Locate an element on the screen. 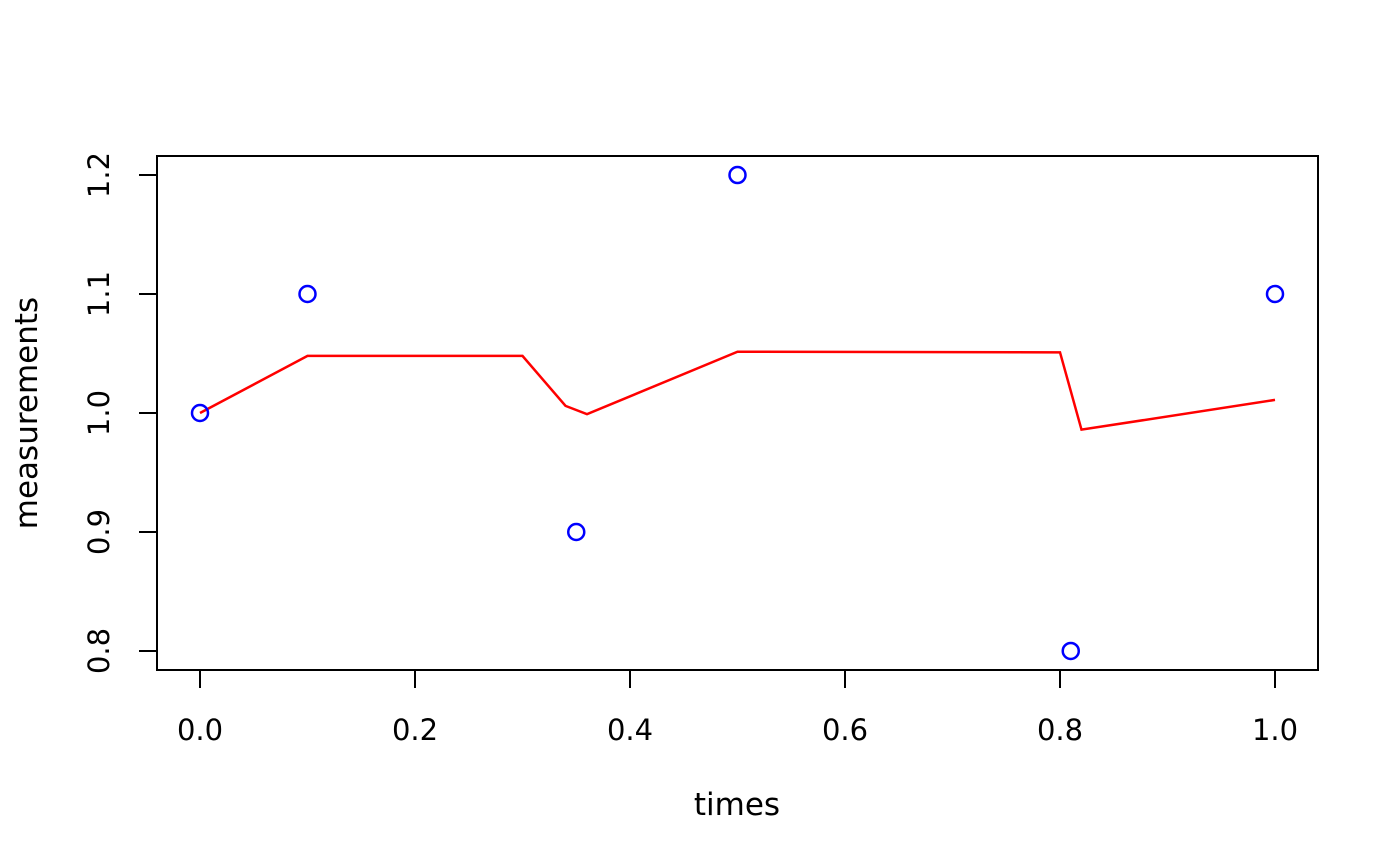 The width and height of the screenshot is (1400, 866). x-tick-label: 0.8 is located at coordinates (1060, 730).